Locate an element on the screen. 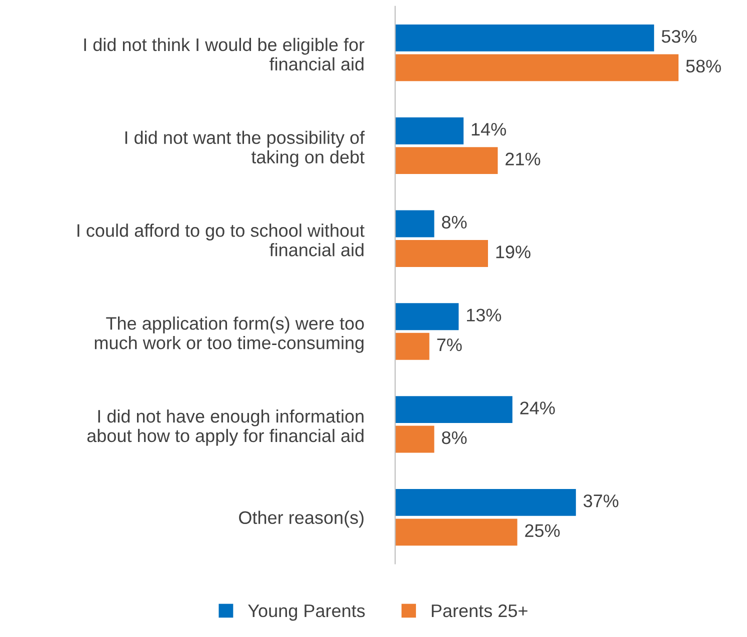 The width and height of the screenshot is (747, 637). legend-label: Parents 25+ is located at coordinates (480, 611).